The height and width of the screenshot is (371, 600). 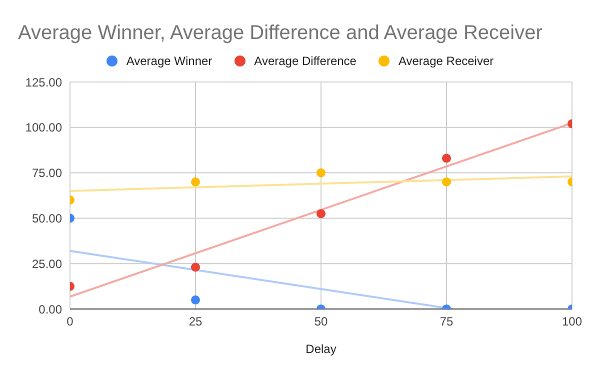 I want to click on x-axis-title: Delay, so click(x=321, y=349).